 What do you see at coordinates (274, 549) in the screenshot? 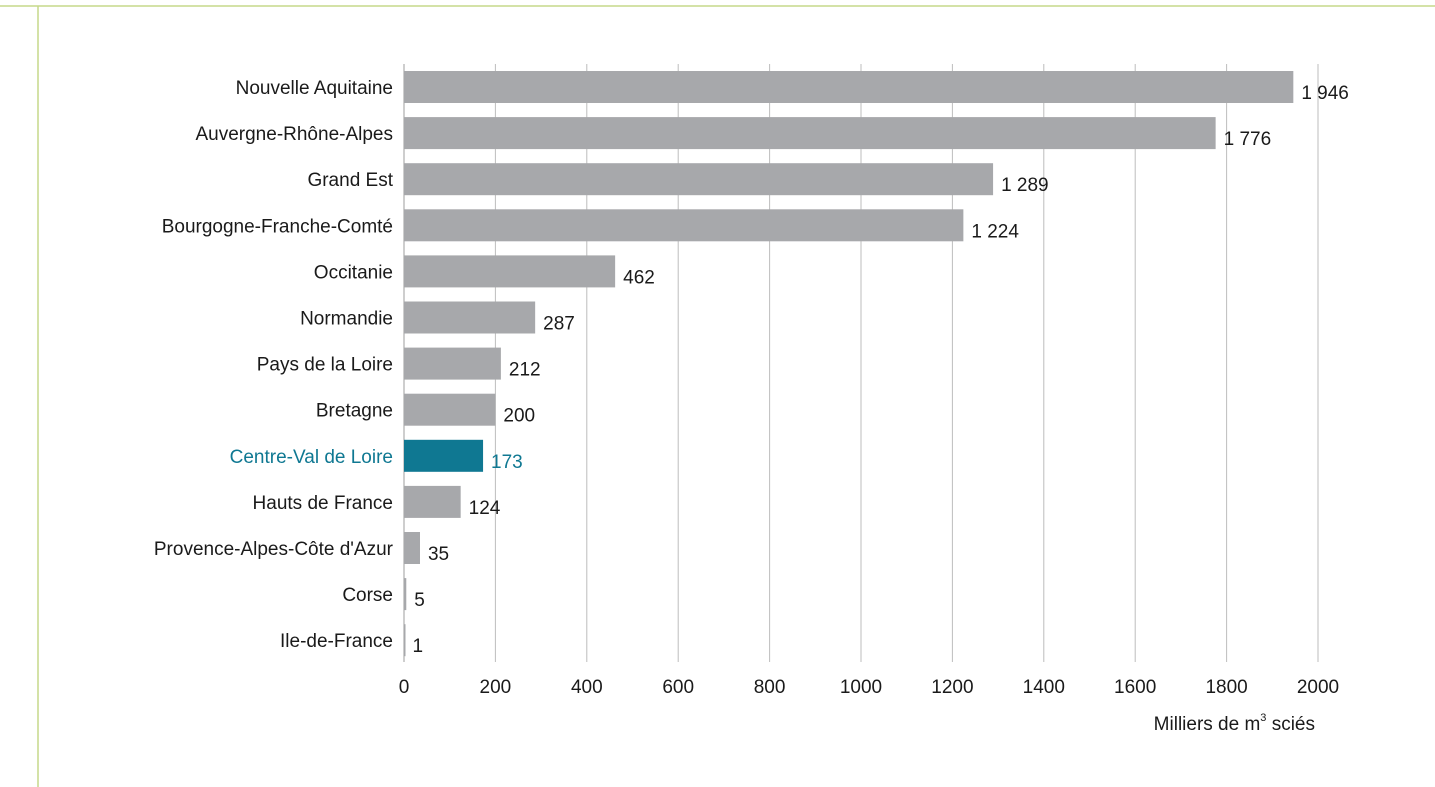
I see `category-label: Provence-Alpes-Côte d'Azur` at bounding box center [274, 549].